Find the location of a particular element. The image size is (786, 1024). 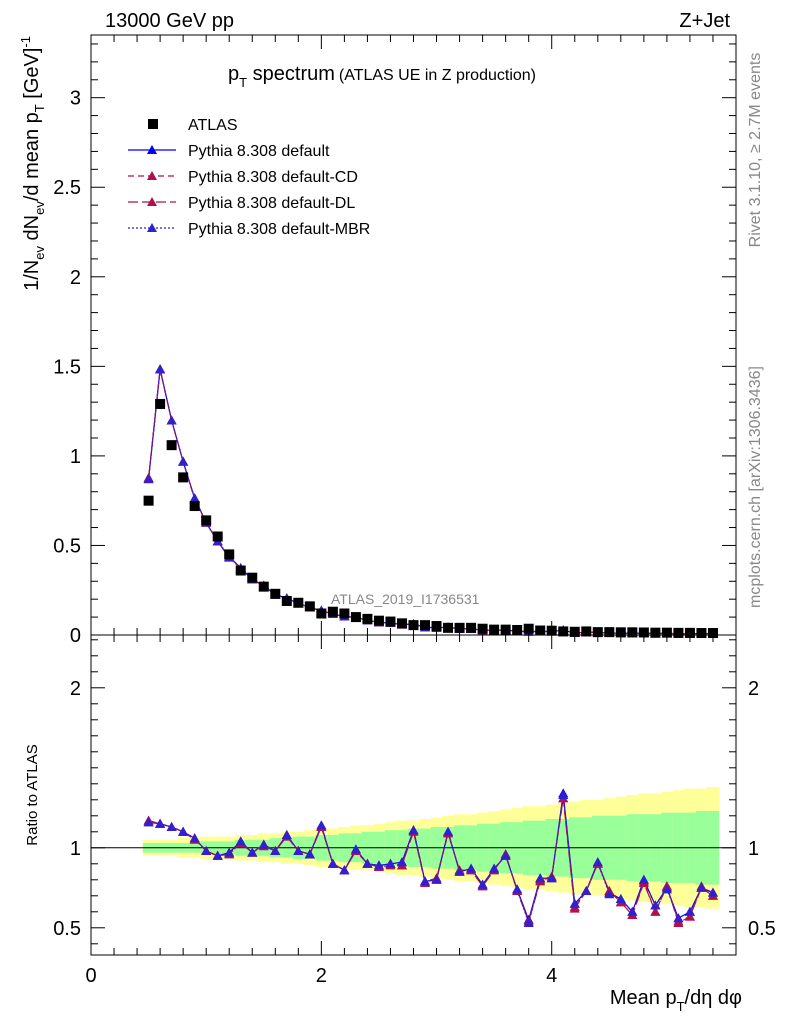

y-tick-label-lower: 0.5 is located at coordinates (67, 929).